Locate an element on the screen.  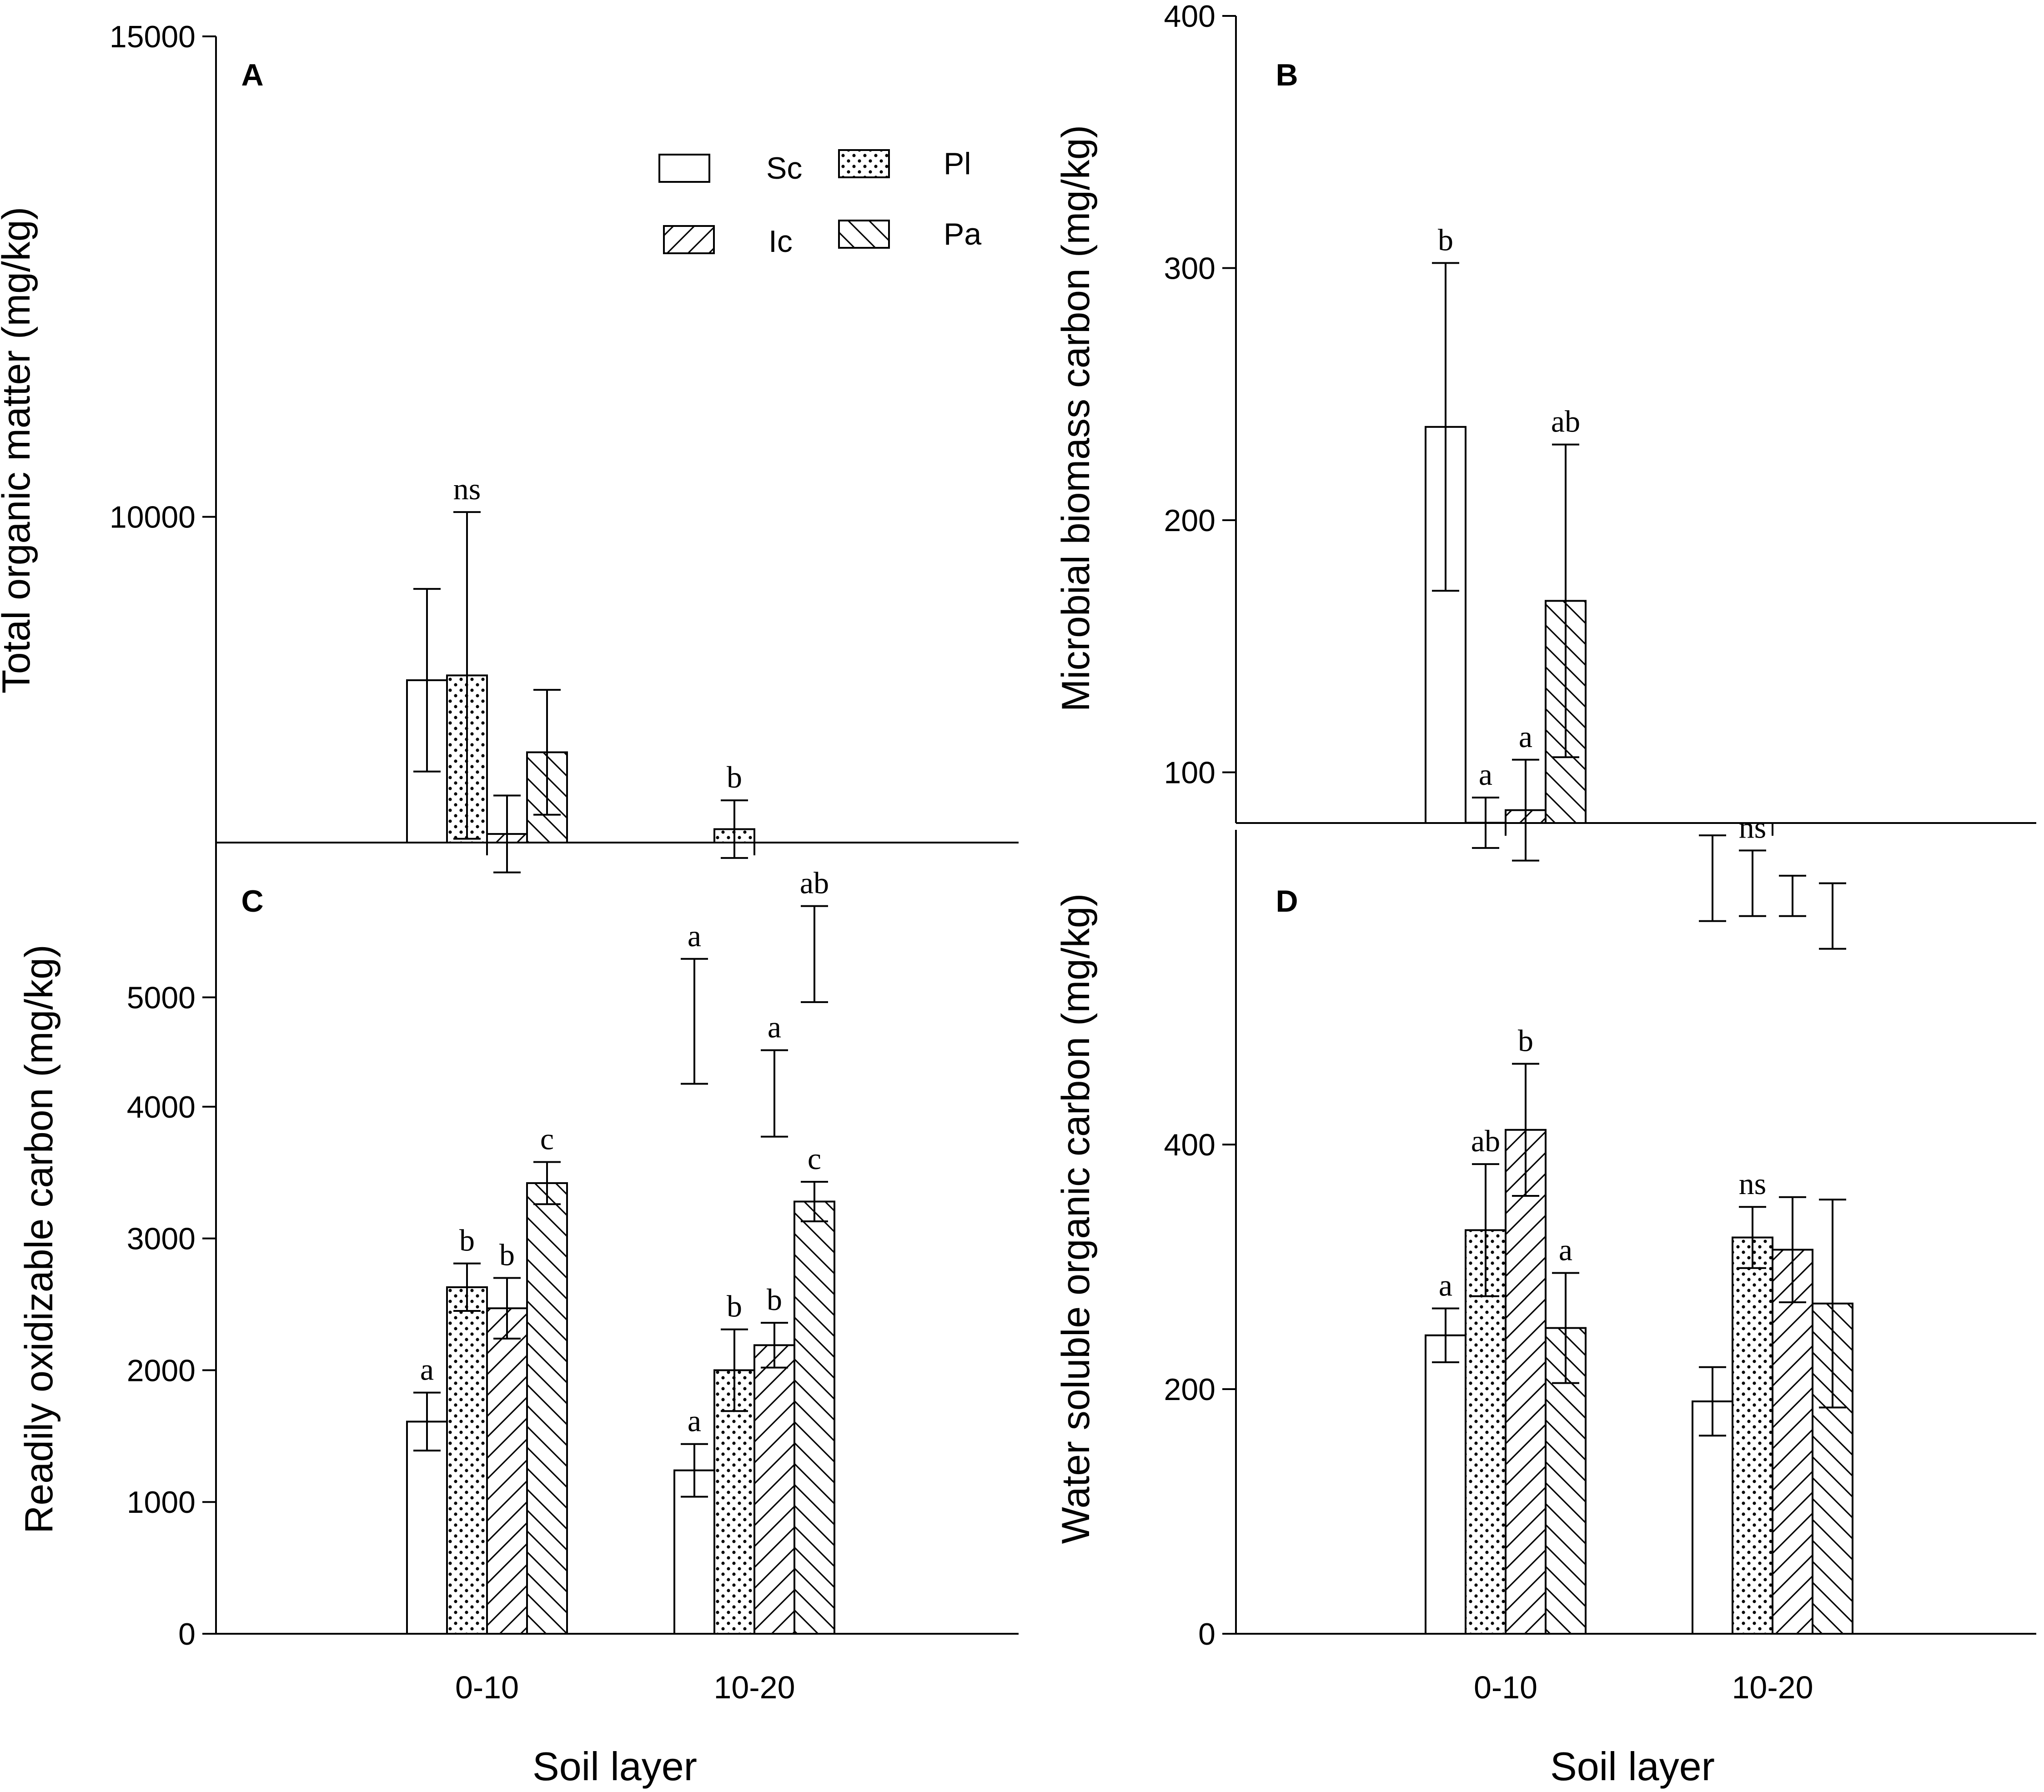
y-tick-label-c: 2000 is located at coordinates (162, 1370).